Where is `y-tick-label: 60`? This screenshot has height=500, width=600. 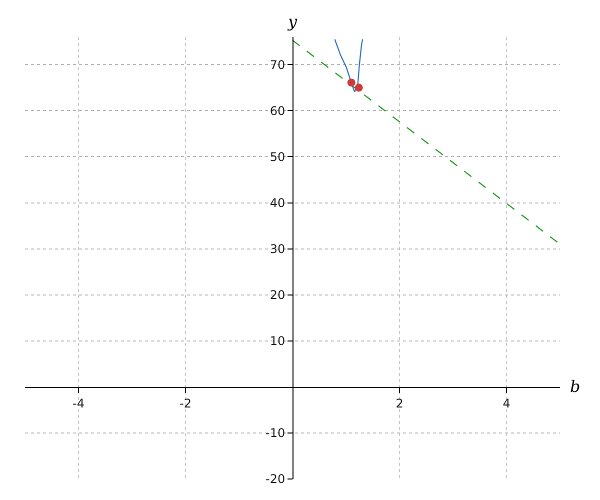
y-tick-label: 60 is located at coordinates (278, 111).